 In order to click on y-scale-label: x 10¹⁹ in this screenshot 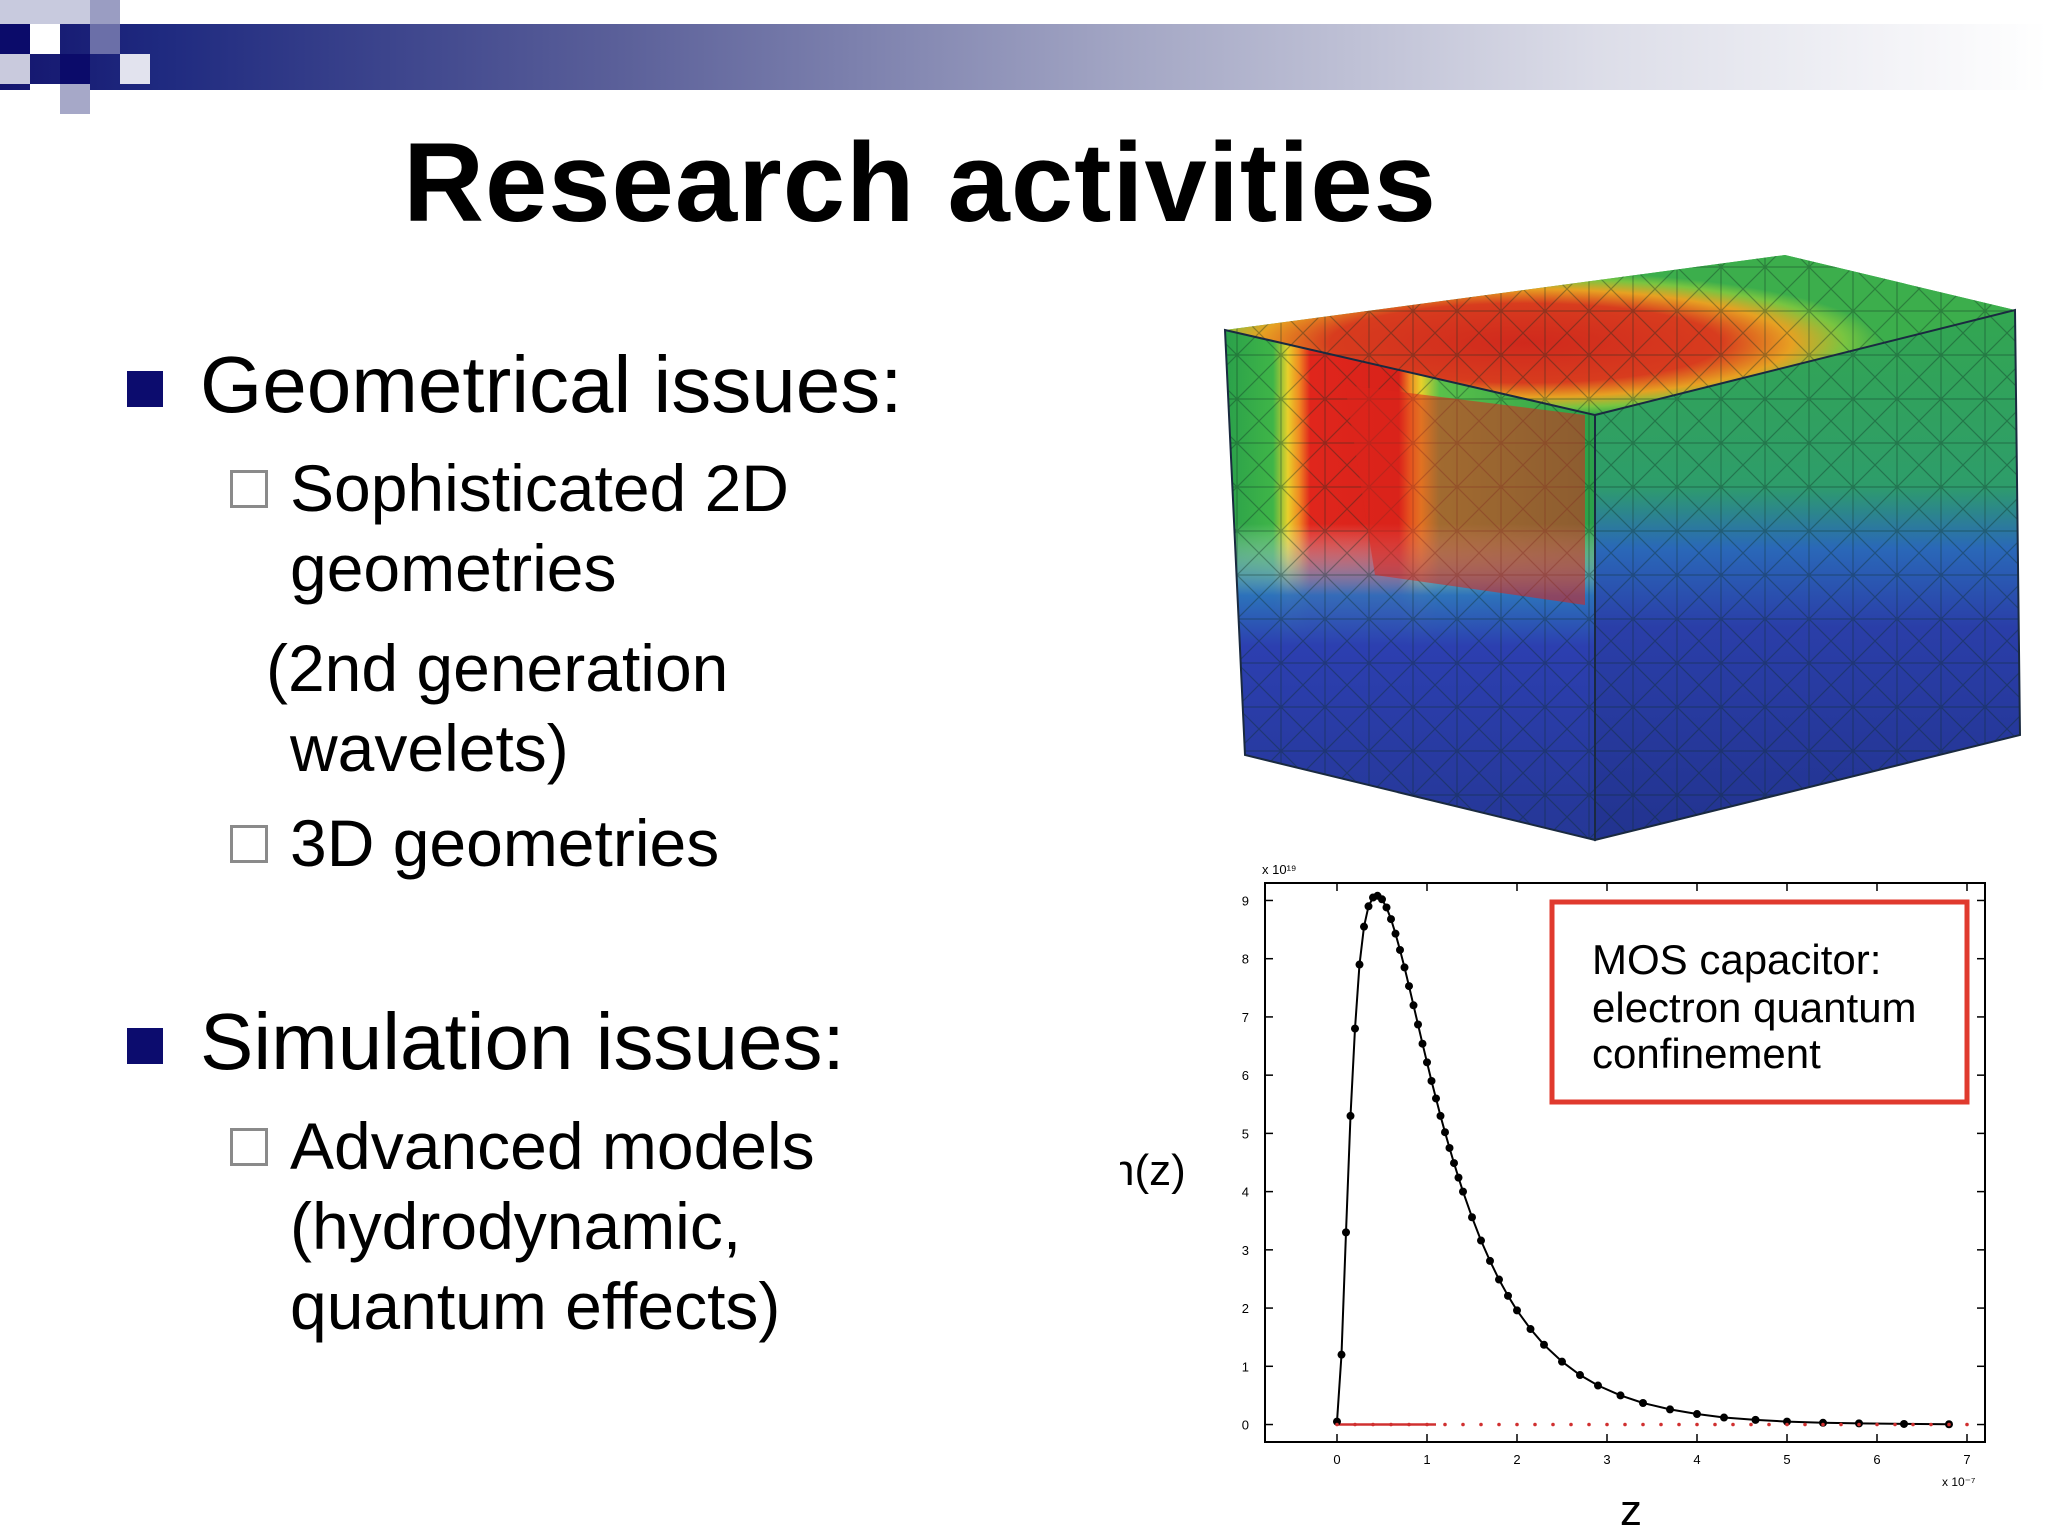, I will do `click(1279, 869)`.